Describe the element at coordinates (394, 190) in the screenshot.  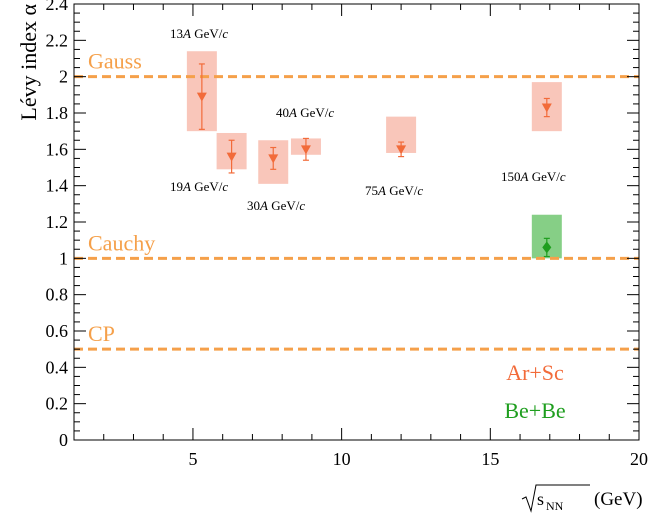
I see `energy-label: 75A GeV/c` at that location.